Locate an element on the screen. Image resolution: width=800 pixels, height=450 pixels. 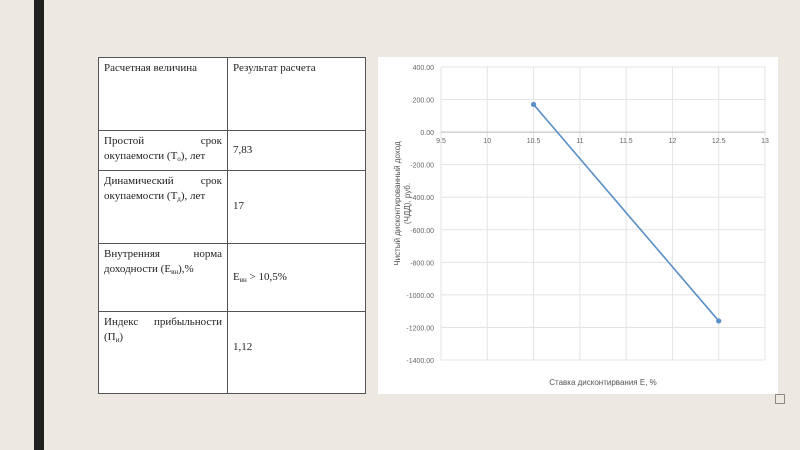
y-tick-label: -400.00 is located at coordinates (422, 198).